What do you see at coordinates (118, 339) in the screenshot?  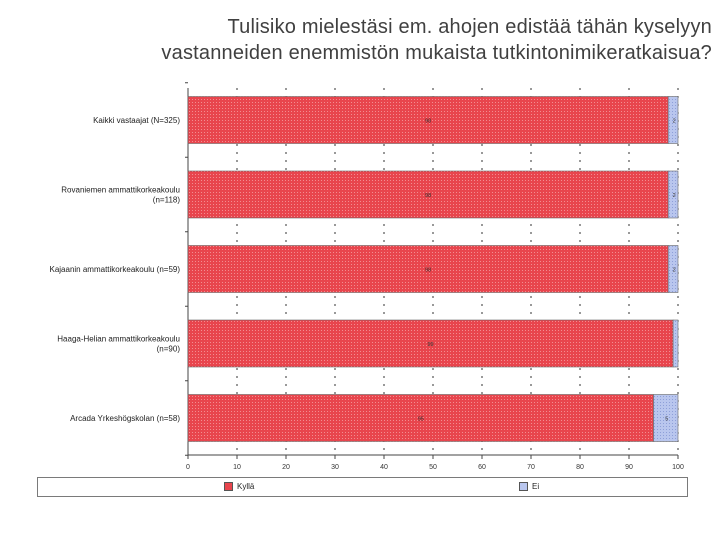 I see `category-label: Haaga-Helian ammattikorkeakoulu` at bounding box center [118, 339].